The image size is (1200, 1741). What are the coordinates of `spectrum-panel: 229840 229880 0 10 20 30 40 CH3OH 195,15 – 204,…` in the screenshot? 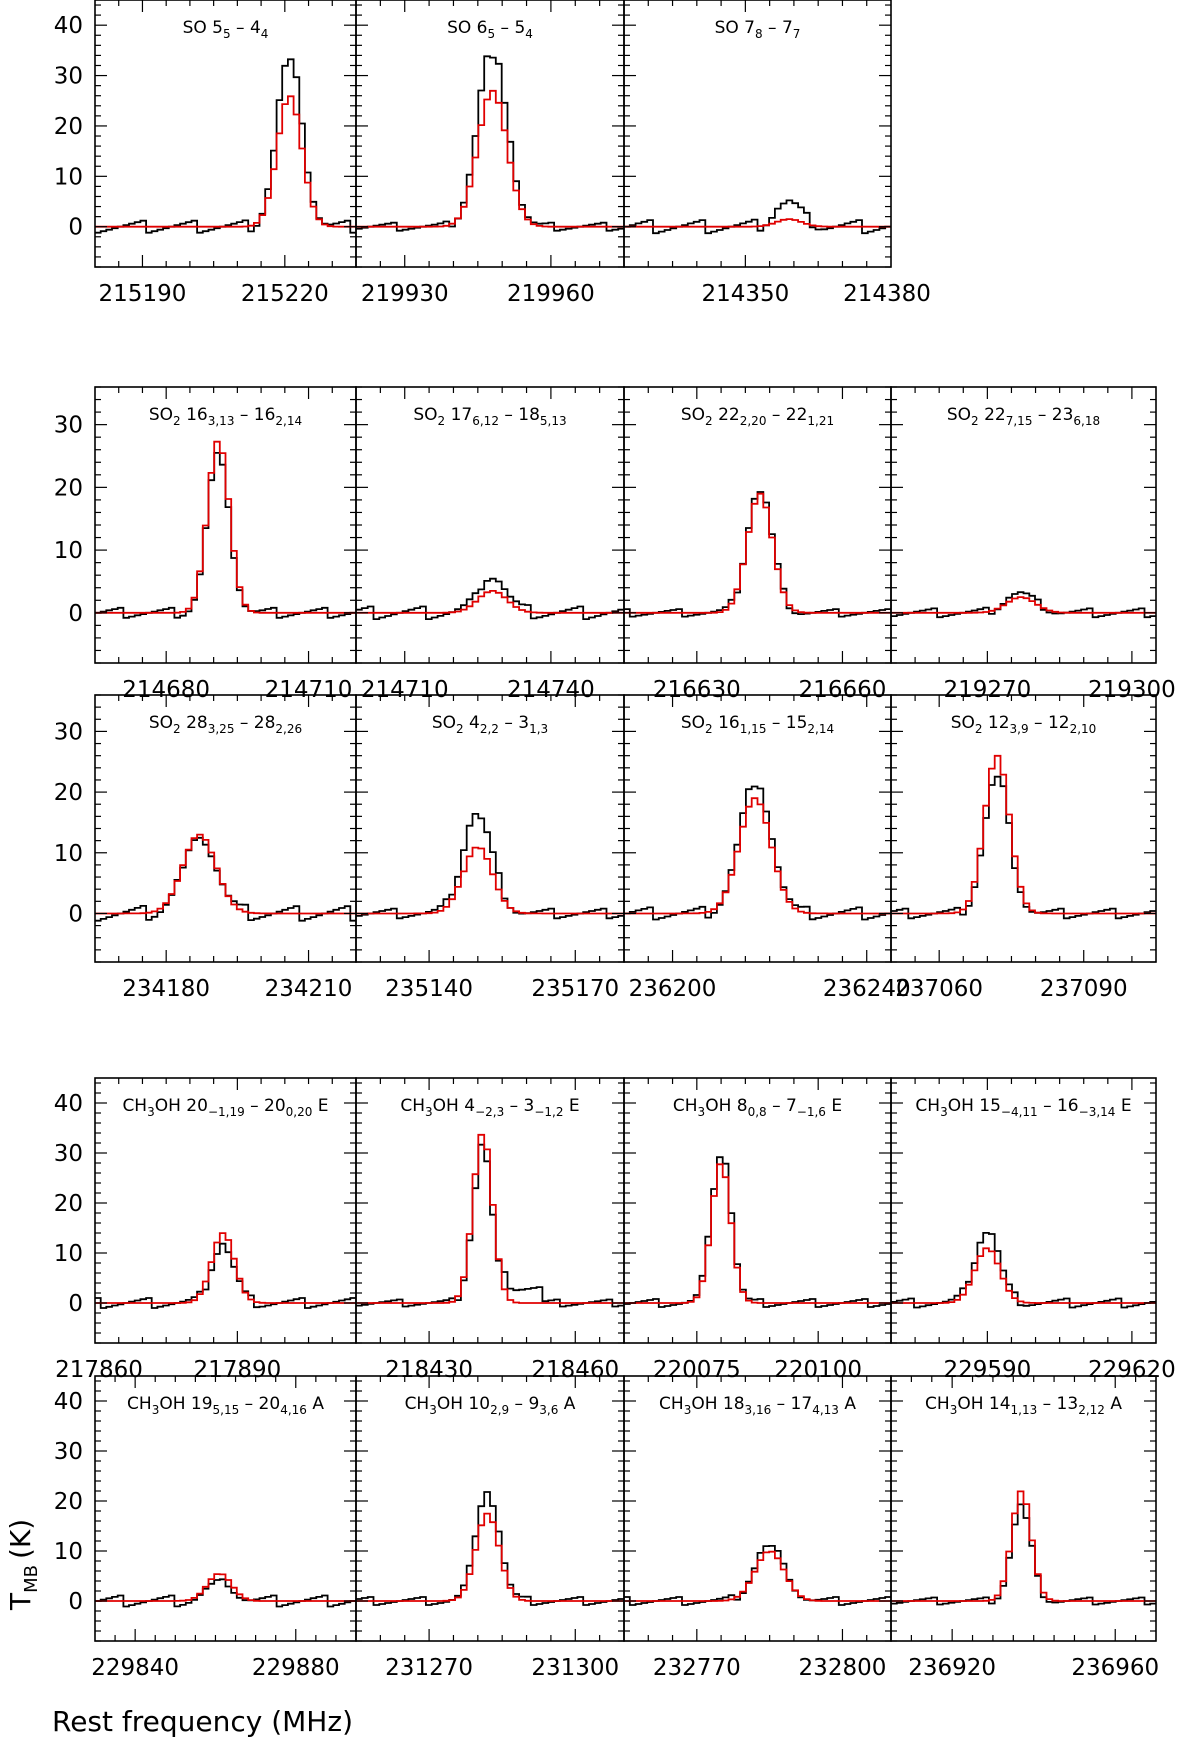 It's located at (205, 1528).